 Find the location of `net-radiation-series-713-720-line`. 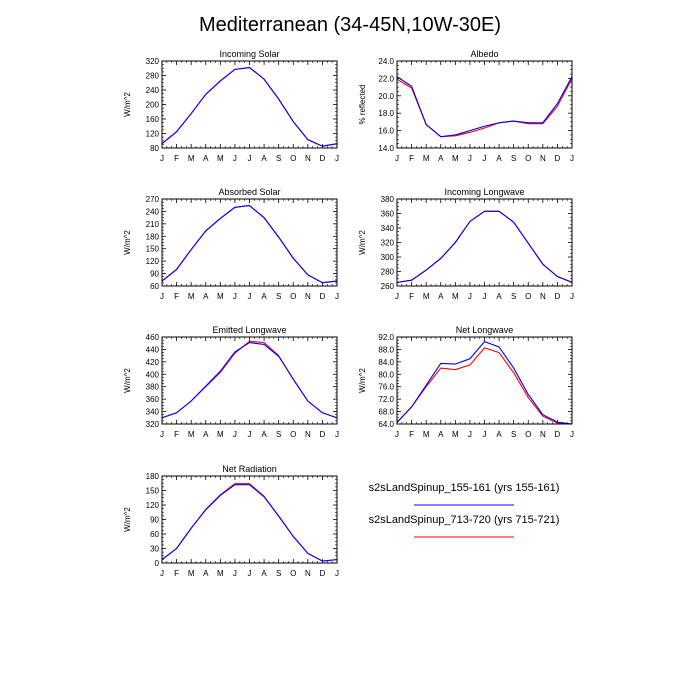

net-radiation-series-713-720-line is located at coordinates (249, 522).